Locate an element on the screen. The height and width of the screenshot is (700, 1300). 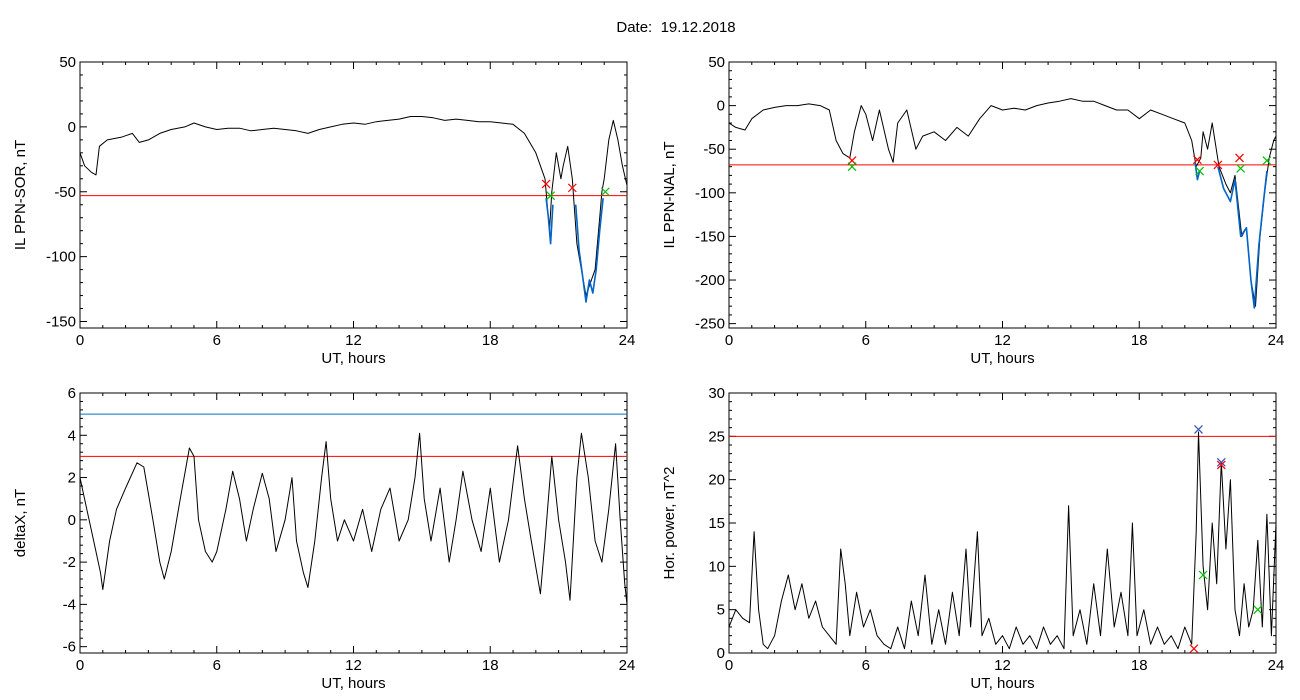
y-axis-label: IL PPN-SOR, nT is located at coordinates (20, 195).